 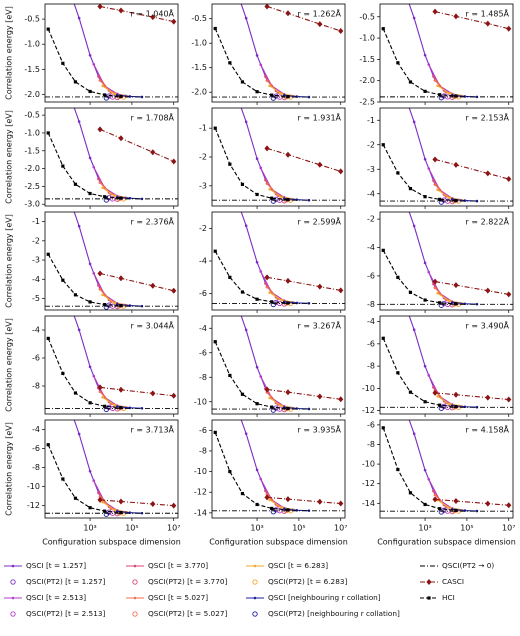 What do you see at coordinates (92, 366) in the screenshot?
I see `panel: -4 -6 -8 r = 3.044Å Correlation energy [eV]` at bounding box center [92, 366].